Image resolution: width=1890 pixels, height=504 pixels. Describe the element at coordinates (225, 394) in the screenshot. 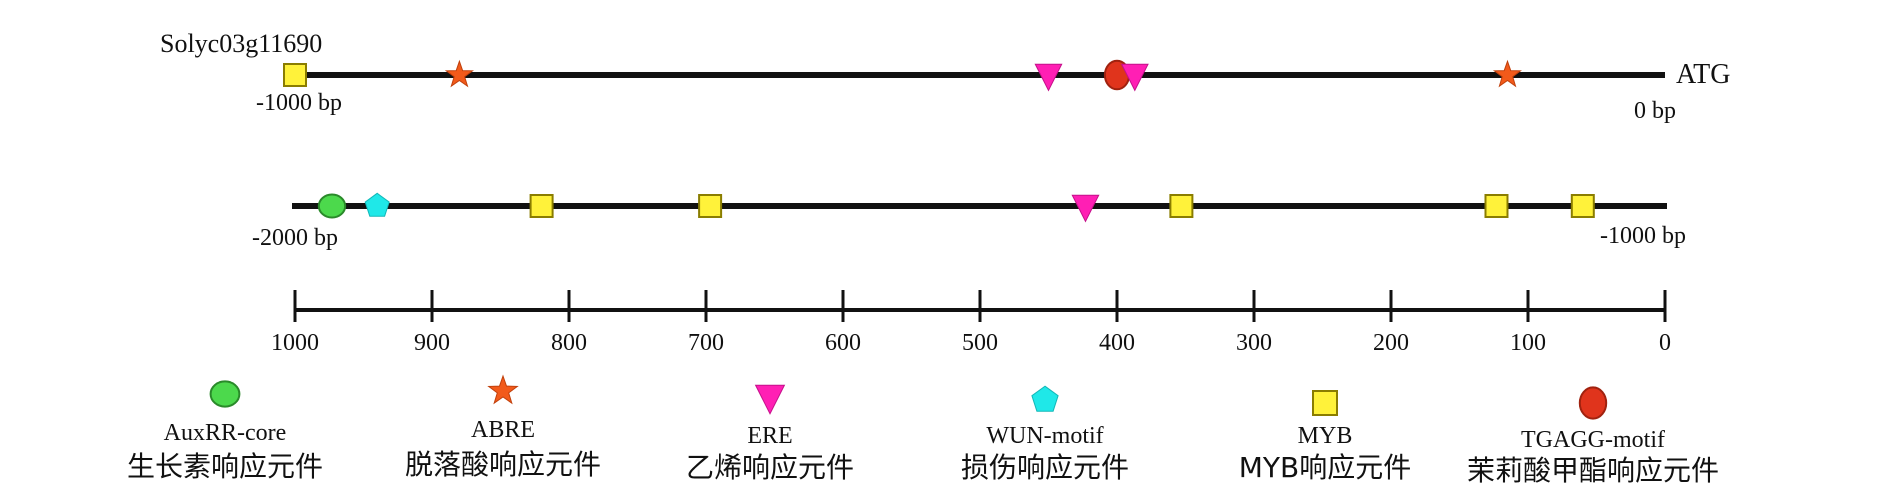

I see `circle-icon` at that location.